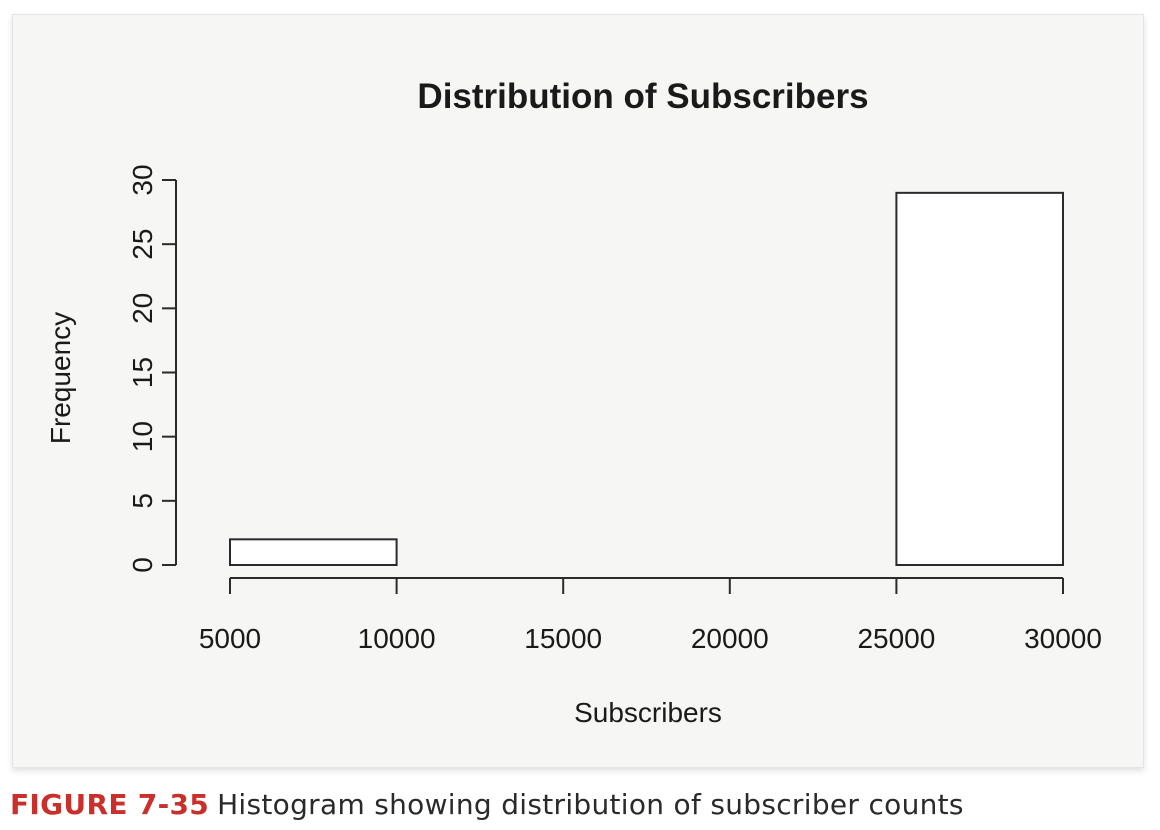 This screenshot has width=1160, height=830. What do you see at coordinates (230, 638) in the screenshot?
I see `x-tick-label-0: 5000` at bounding box center [230, 638].